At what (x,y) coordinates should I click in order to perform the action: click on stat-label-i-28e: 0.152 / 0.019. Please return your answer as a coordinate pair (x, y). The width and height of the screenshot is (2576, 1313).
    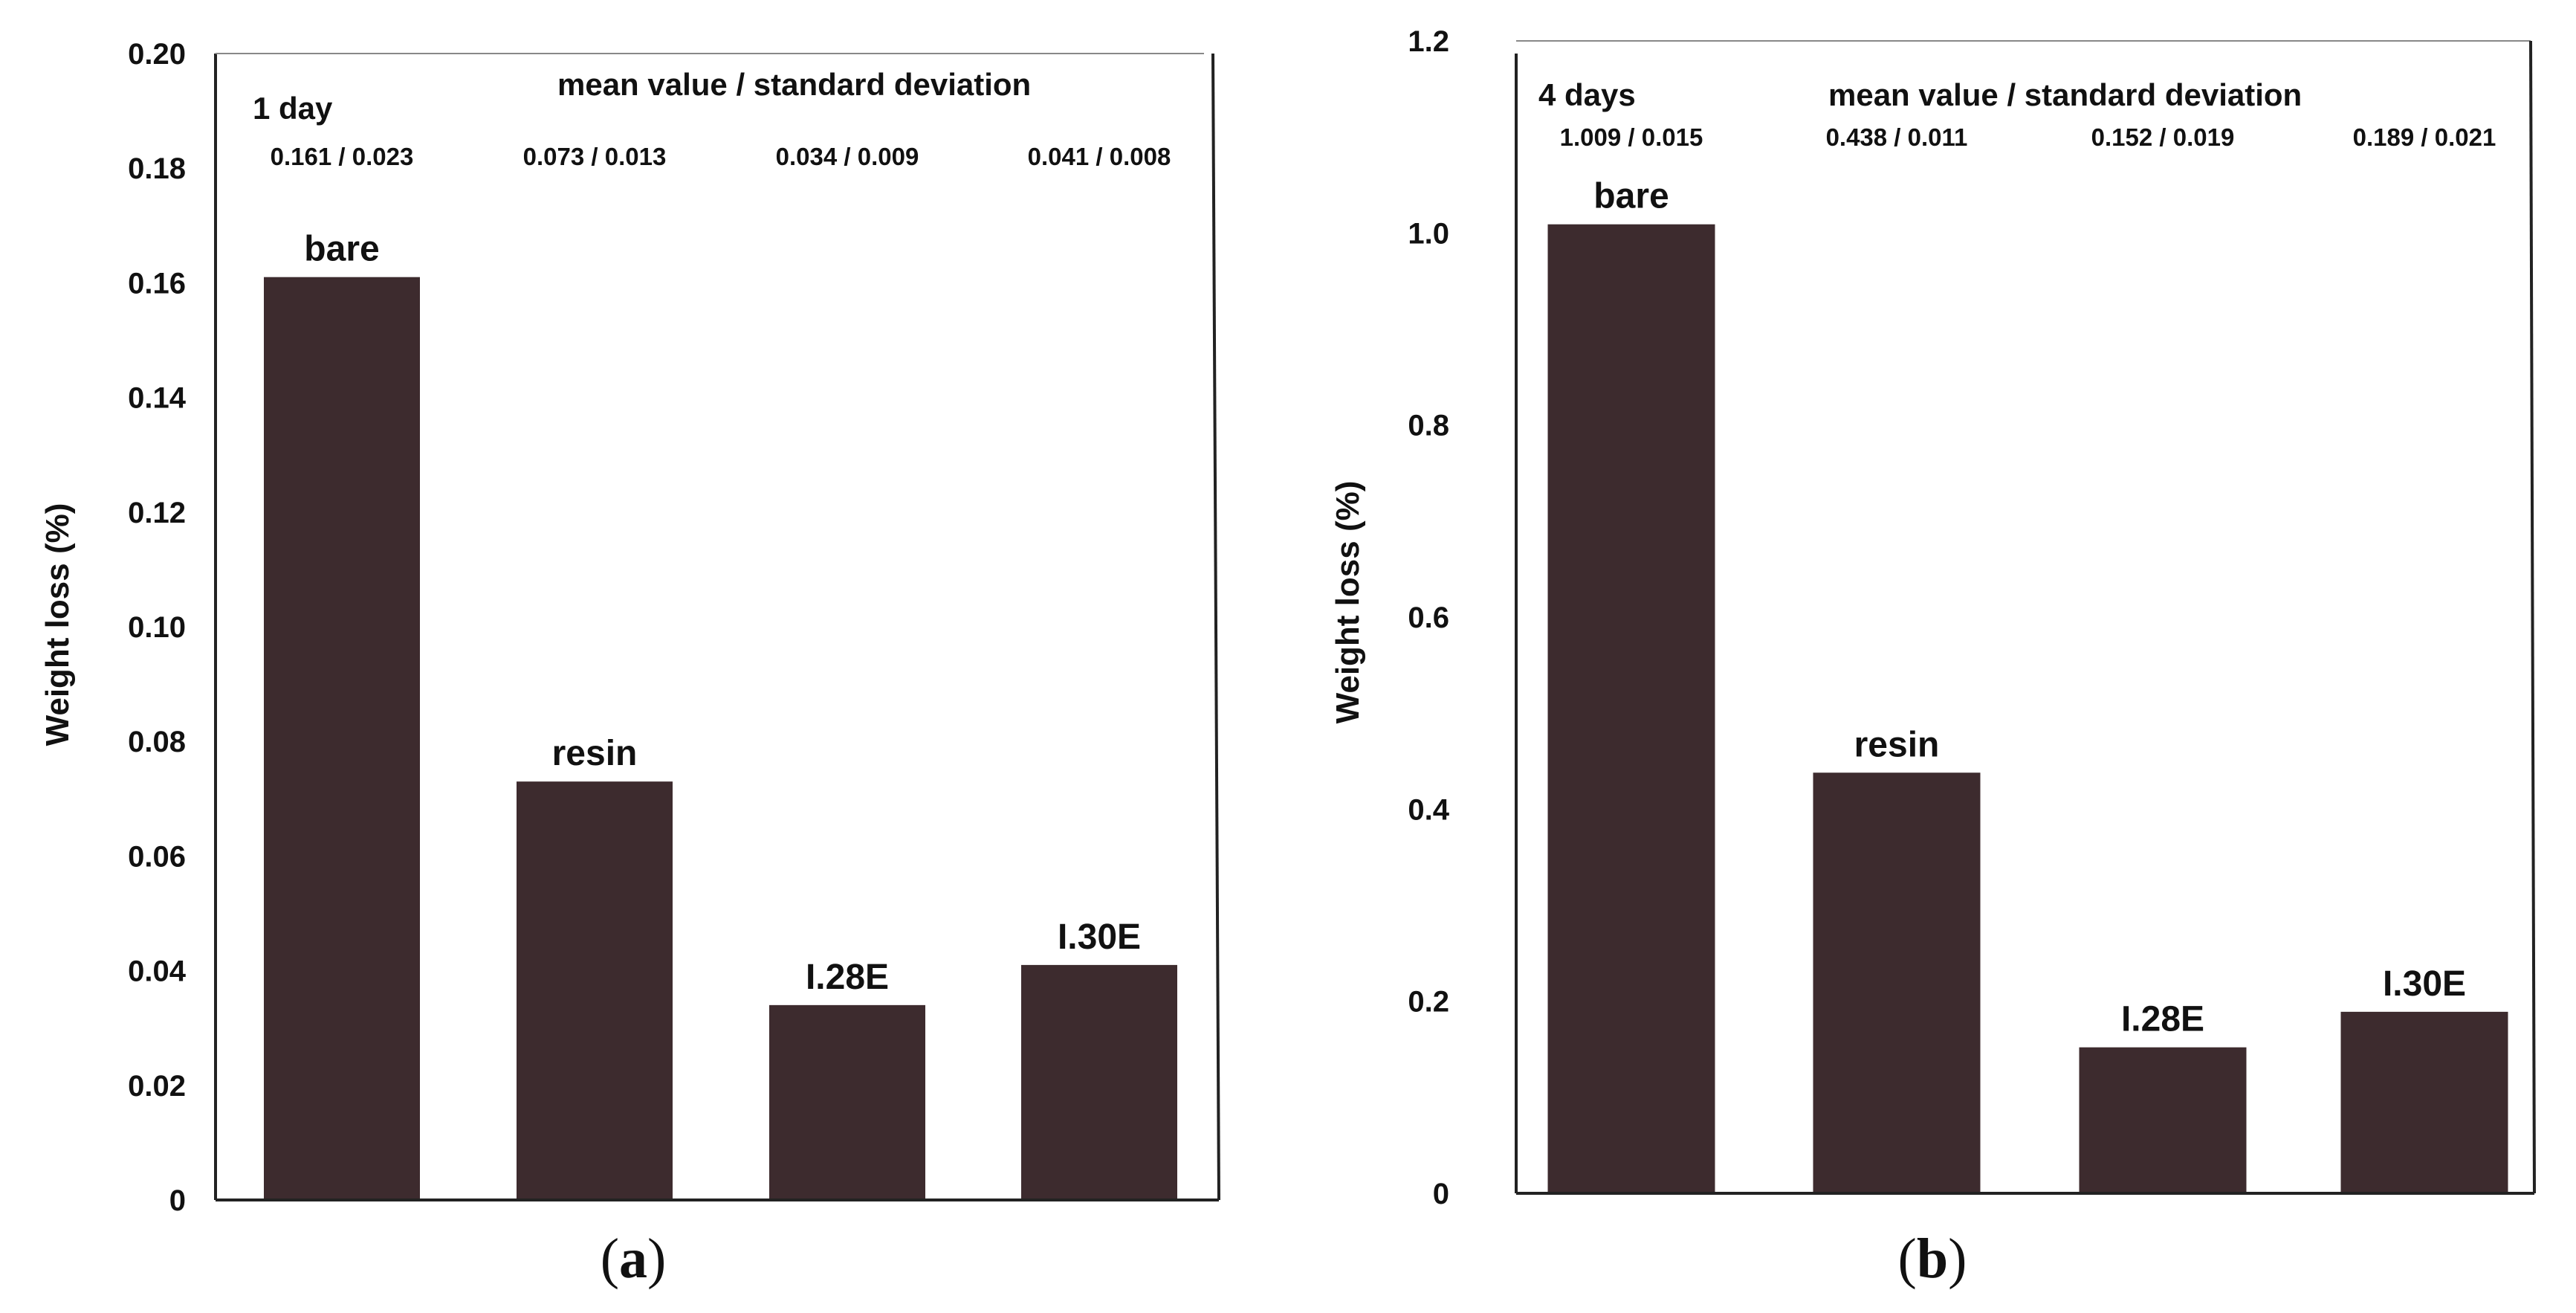
    Looking at the image, I should click on (2163, 137).